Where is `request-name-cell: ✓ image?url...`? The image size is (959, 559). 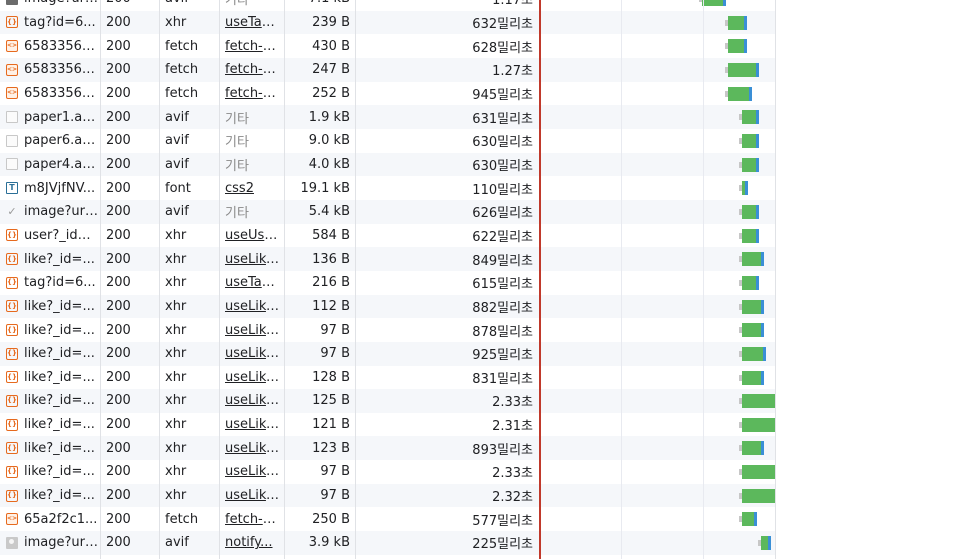
request-name-cell: ✓ image?url... is located at coordinates (50, 212).